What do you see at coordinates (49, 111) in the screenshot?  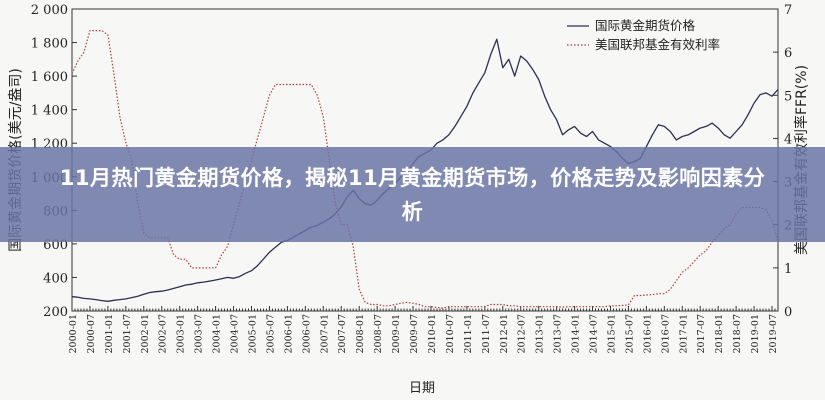 I see `left-tick-label: 1 400` at bounding box center [49, 111].